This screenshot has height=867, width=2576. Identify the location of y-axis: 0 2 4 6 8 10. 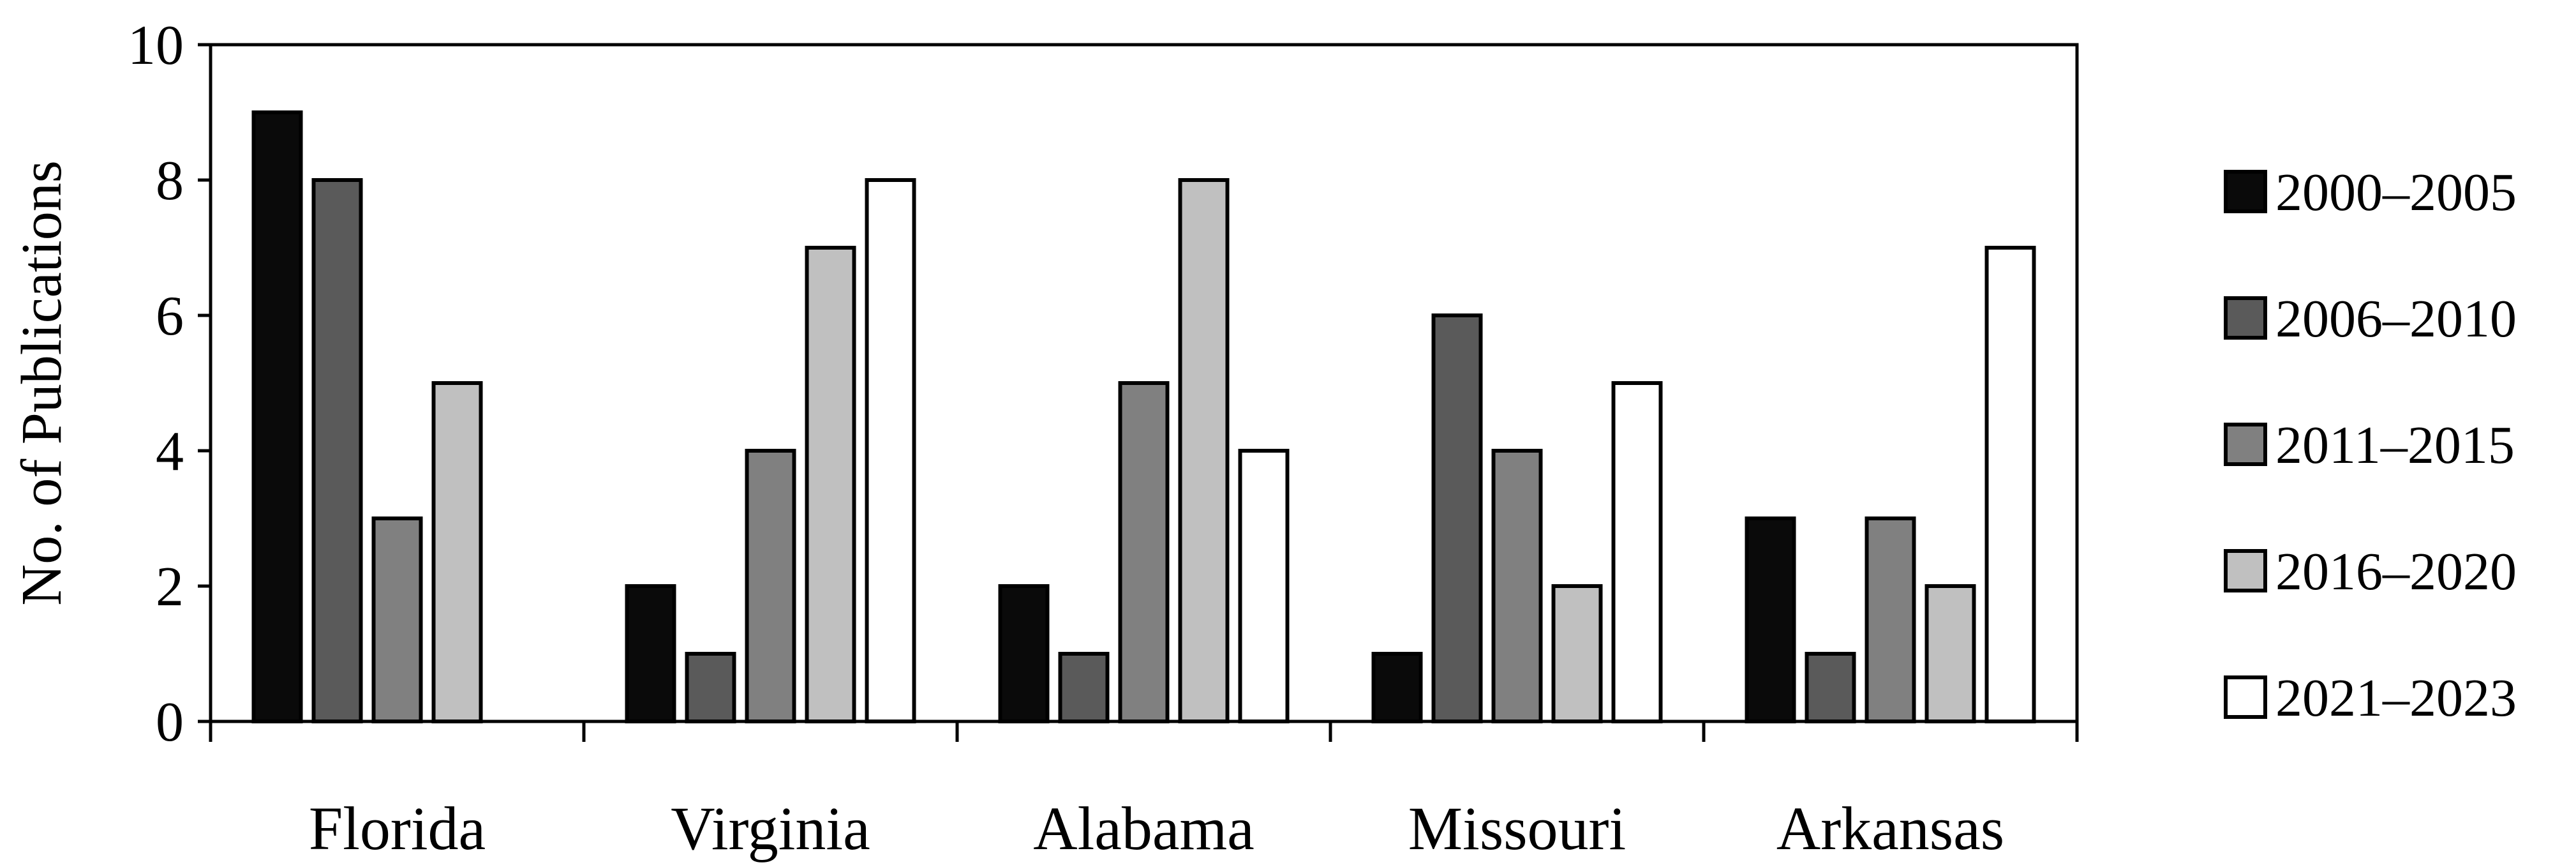
(169, 384).